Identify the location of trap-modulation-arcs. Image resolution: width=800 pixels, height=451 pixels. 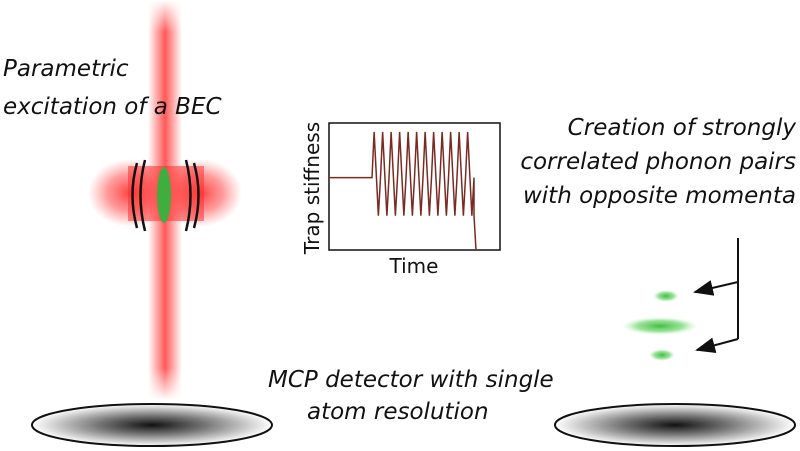
(165, 195).